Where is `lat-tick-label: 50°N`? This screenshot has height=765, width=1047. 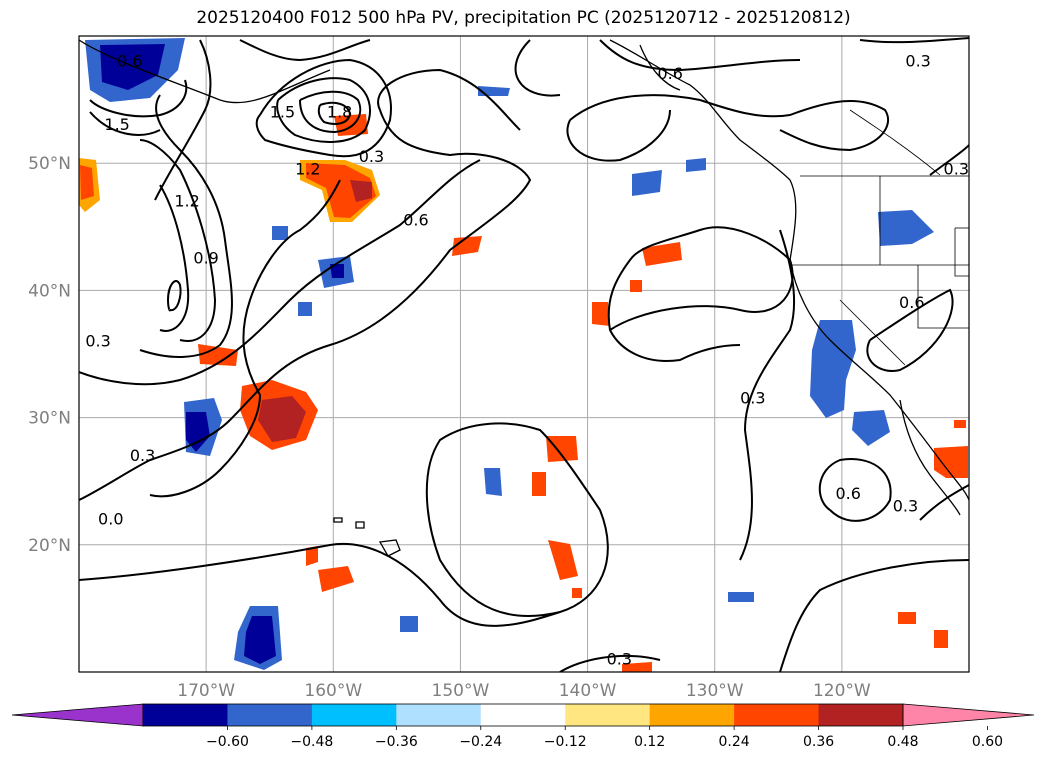
lat-tick-label: 50°N is located at coordinates (49, 164).